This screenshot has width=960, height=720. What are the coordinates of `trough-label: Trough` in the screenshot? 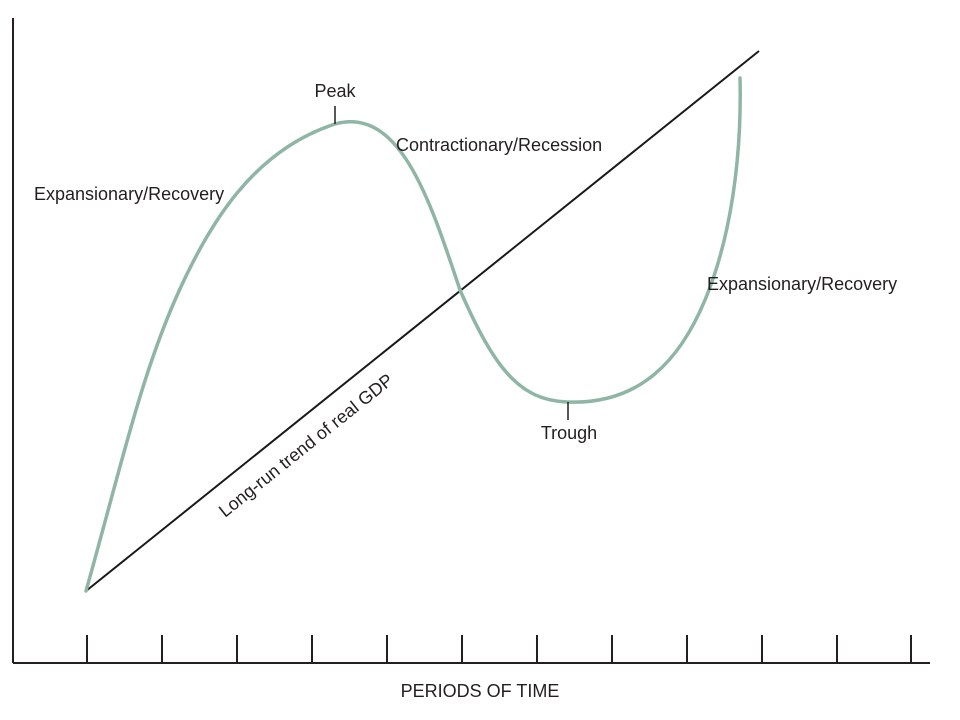 It's located at (569, 433).